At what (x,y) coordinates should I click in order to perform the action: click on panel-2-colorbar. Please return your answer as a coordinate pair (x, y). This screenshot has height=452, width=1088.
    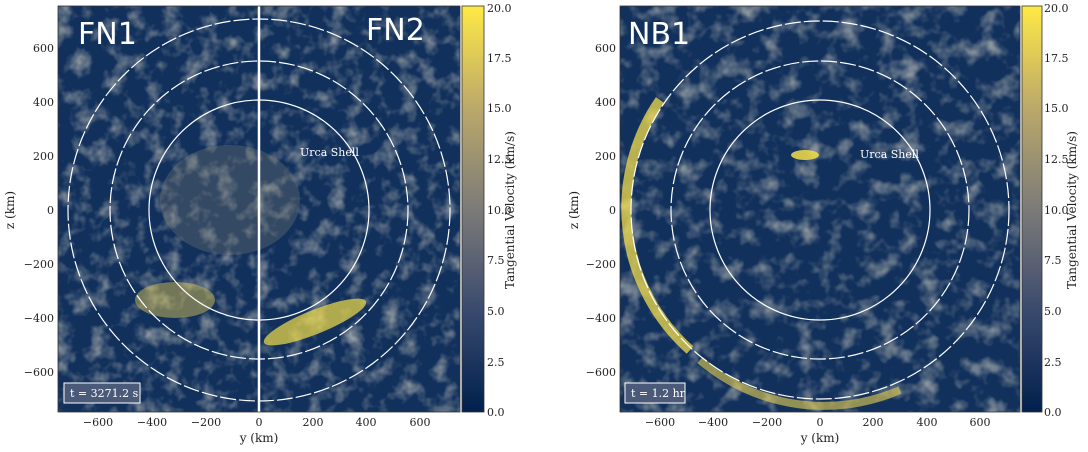
    Looking at the image, I should click on (1032, 209).